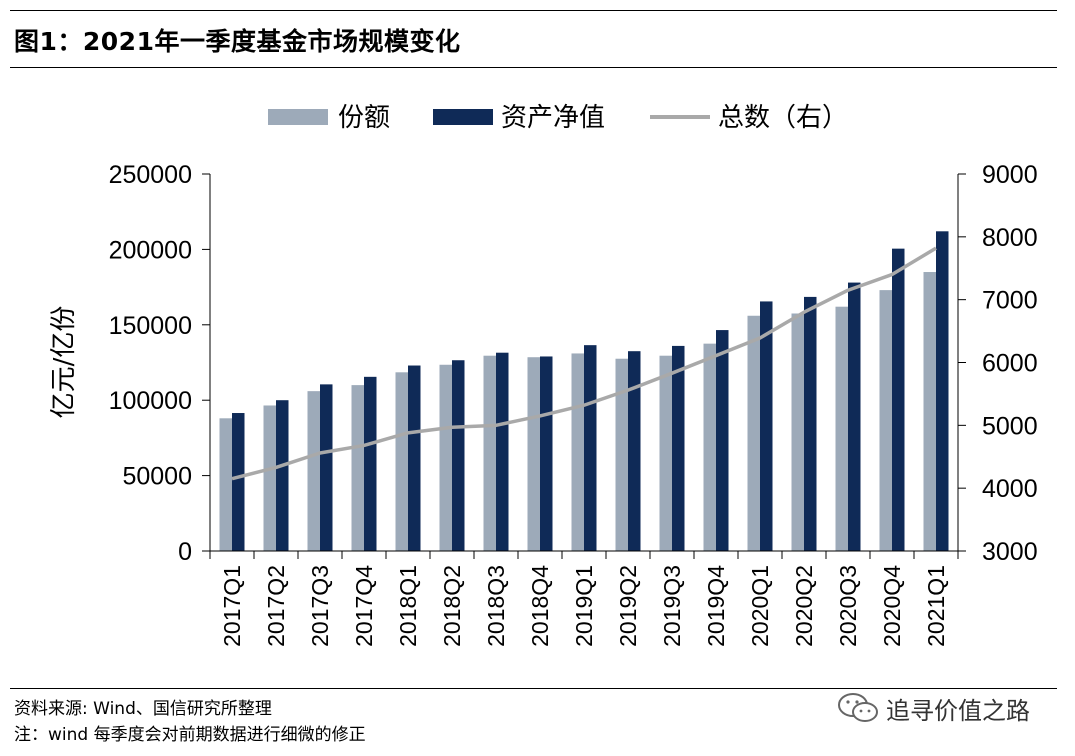 This screenshot has height=756, width=1075. What do you see at coordinates (276, 606) in the screenshot?
I see `x-tick-label: 2017Q2` at bounding box center [276, 606].